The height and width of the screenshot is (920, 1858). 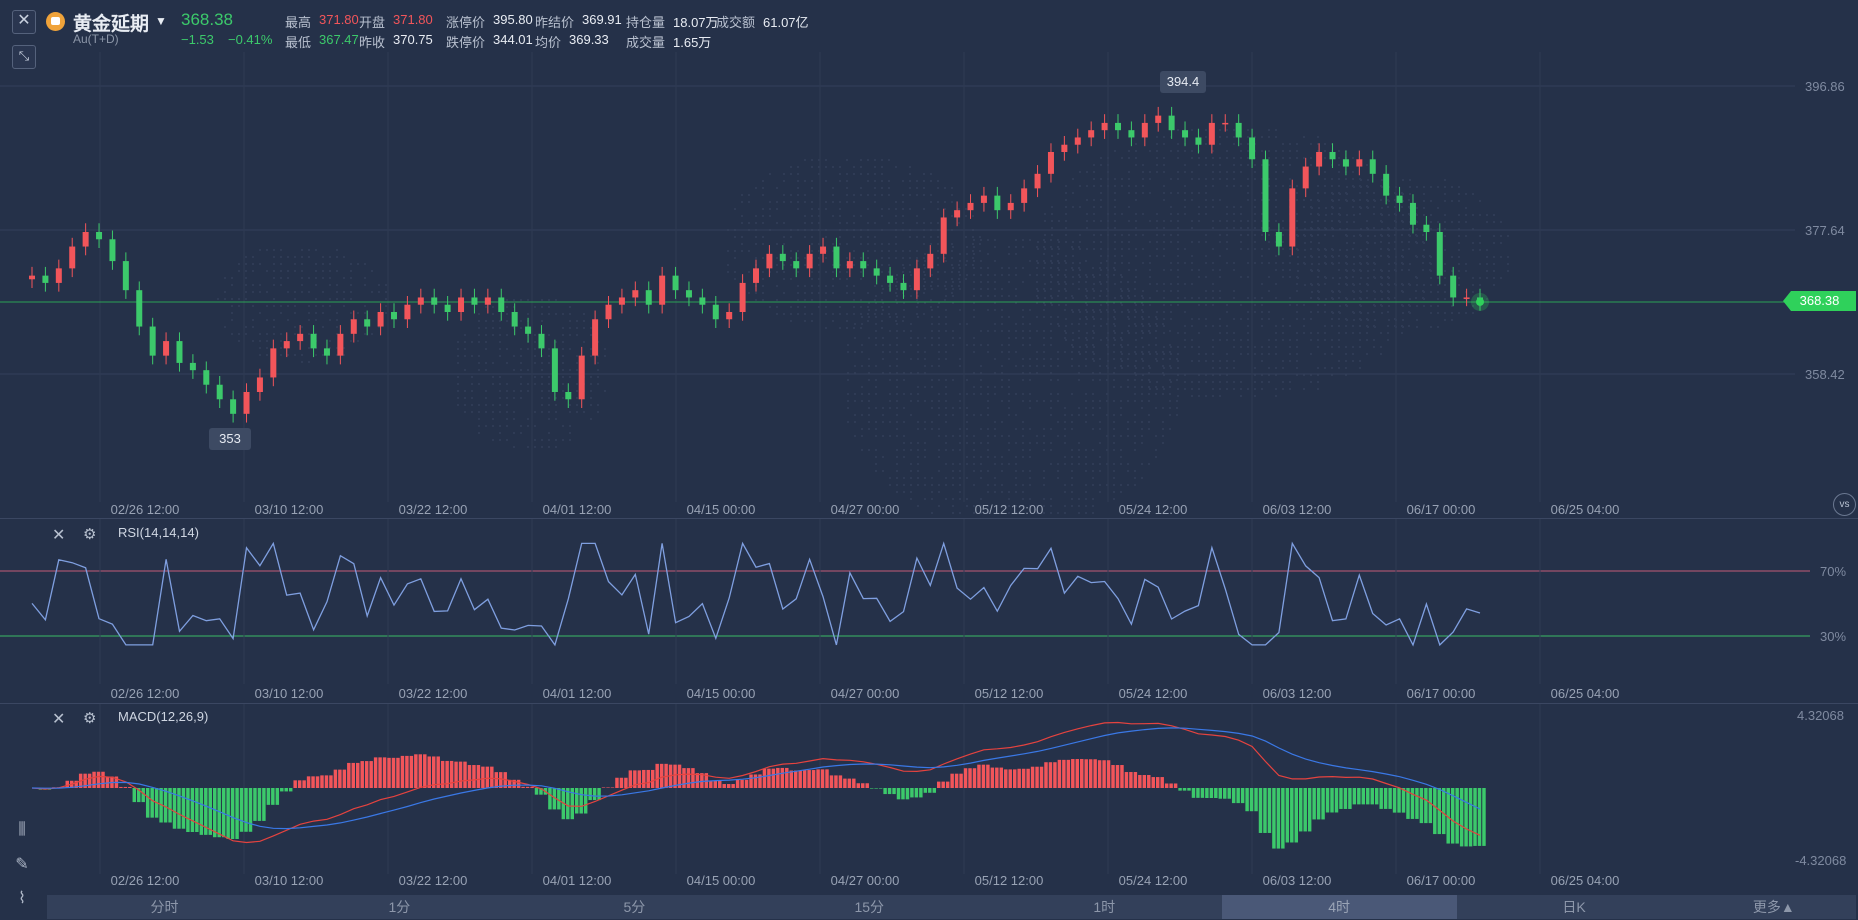 What do you see at coordinates (634, 907) in the screenshot?
I see `tab-2: 5分` at bounding box center [634, 907].